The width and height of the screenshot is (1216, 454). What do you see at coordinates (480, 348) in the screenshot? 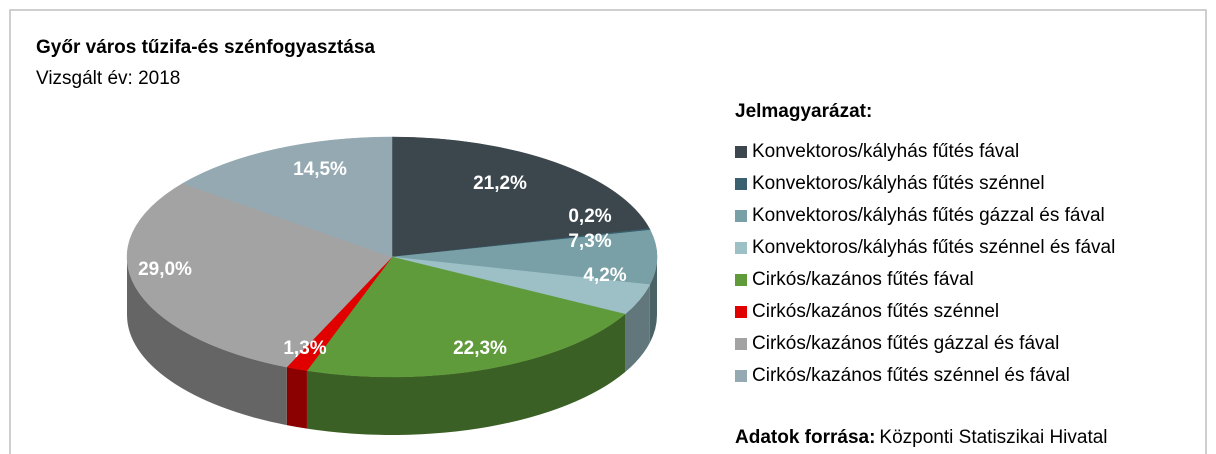
I see `data-label: 22,3%` at bounding box center [480, 348].